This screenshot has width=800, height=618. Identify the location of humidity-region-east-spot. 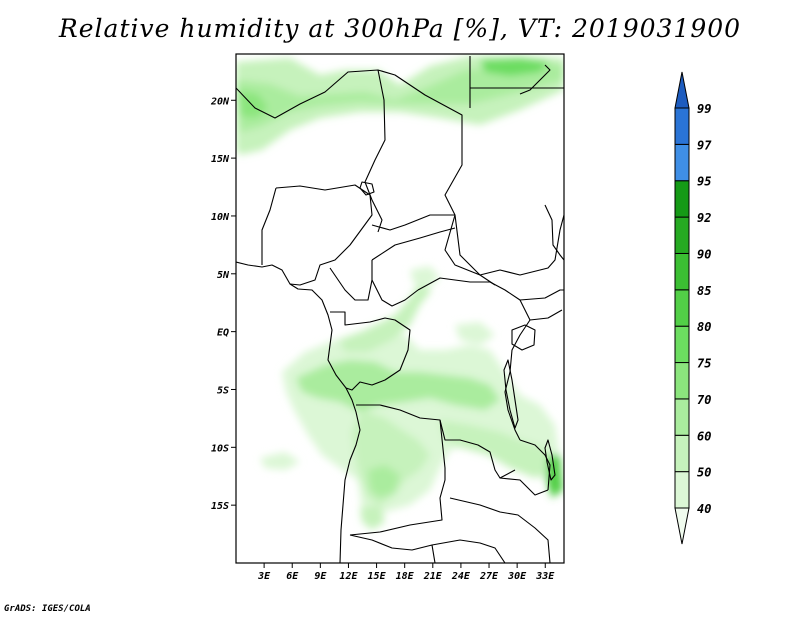
(475, 333).